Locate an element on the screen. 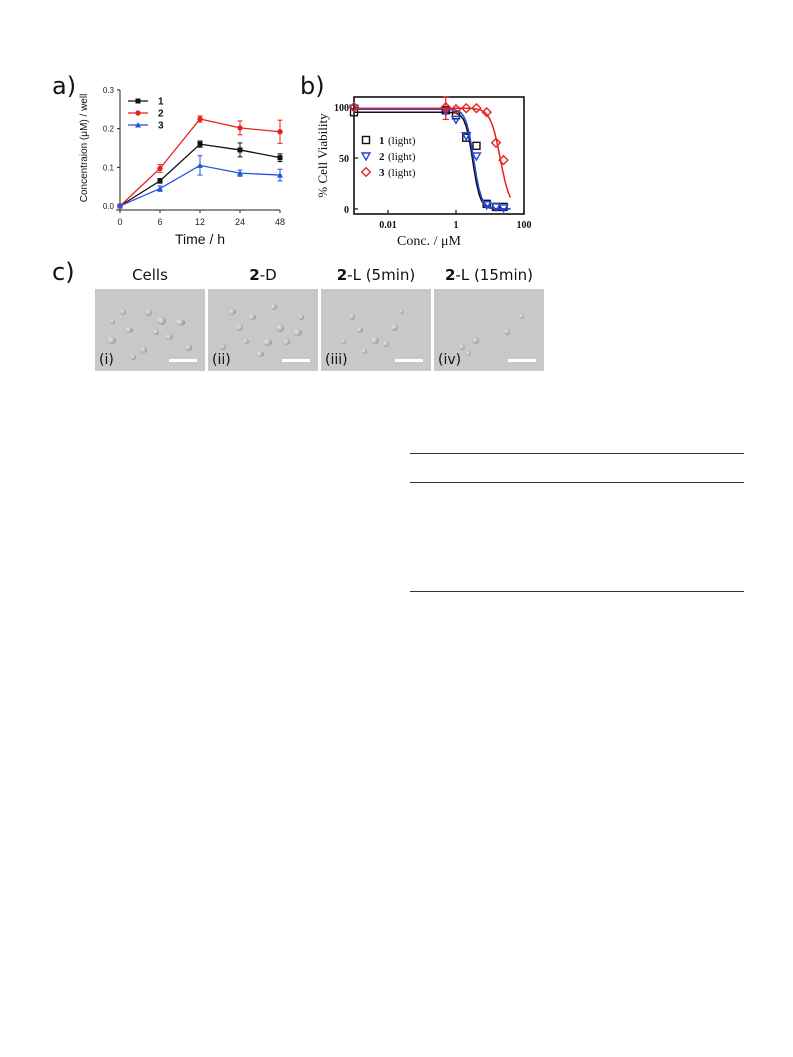 This screenshot has height=1057, width=793. chart-b-frame is located at coordinates (439, 155).